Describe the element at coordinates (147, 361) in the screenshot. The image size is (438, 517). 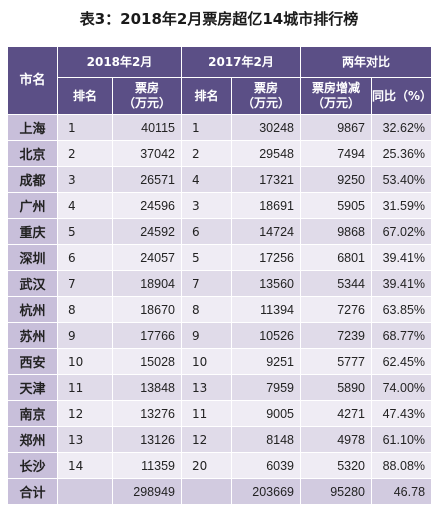
I see `boxoffice-2018-cell: 15028` at that location.